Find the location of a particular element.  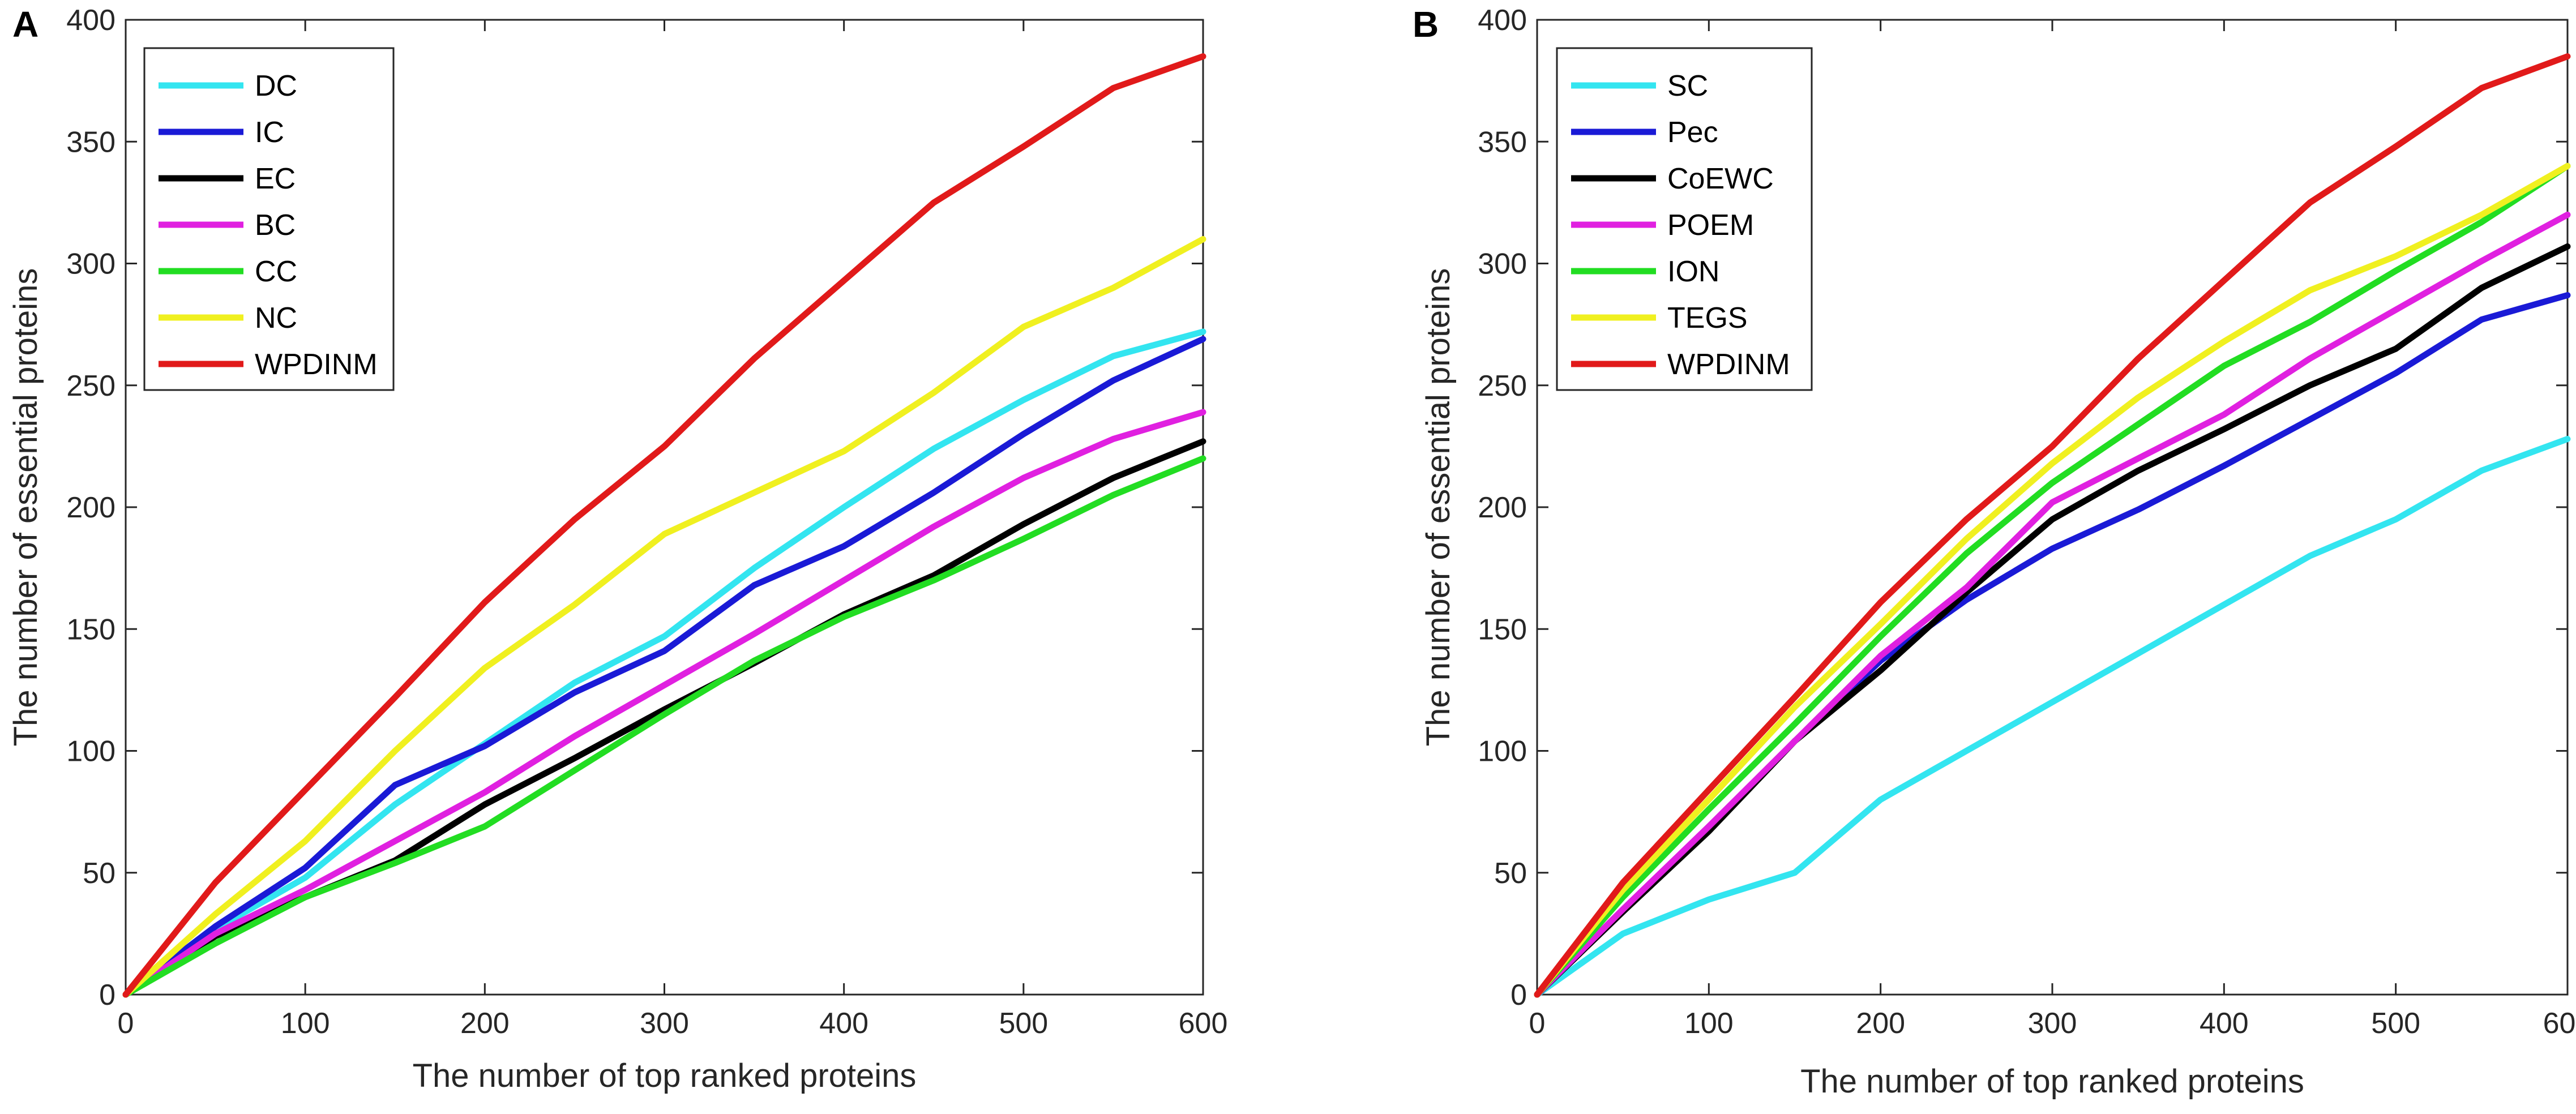

legend-label-cc: CC is located at coordinates (276, 271).